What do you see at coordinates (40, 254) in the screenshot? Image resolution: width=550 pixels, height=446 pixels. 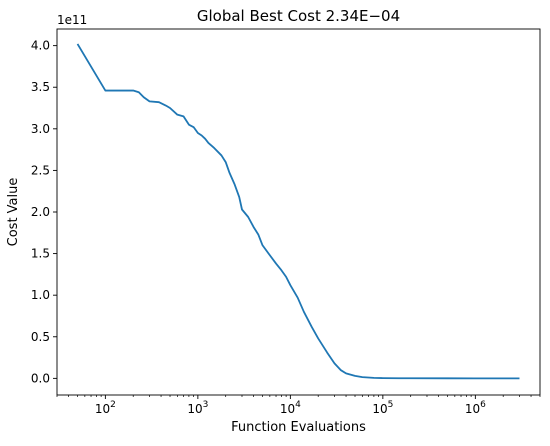 I see `y-tick-label: 1.5` at bounding box center [40, 254].